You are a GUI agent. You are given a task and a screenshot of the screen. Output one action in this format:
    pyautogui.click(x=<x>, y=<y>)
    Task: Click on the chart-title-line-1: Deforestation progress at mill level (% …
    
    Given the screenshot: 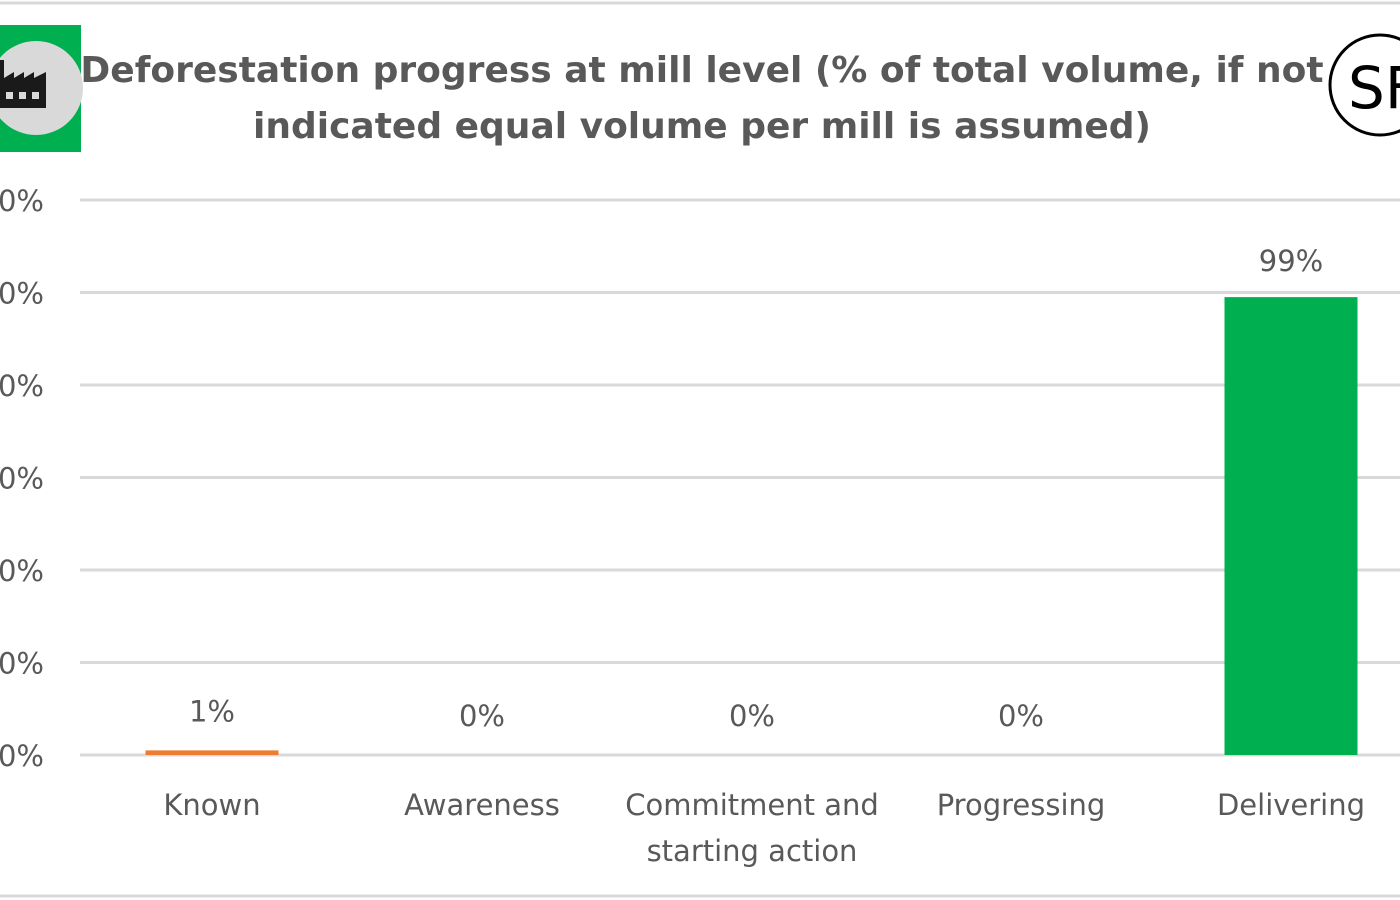 What is the action you would take?
    pyautogui.click(x=701, y=70)
    